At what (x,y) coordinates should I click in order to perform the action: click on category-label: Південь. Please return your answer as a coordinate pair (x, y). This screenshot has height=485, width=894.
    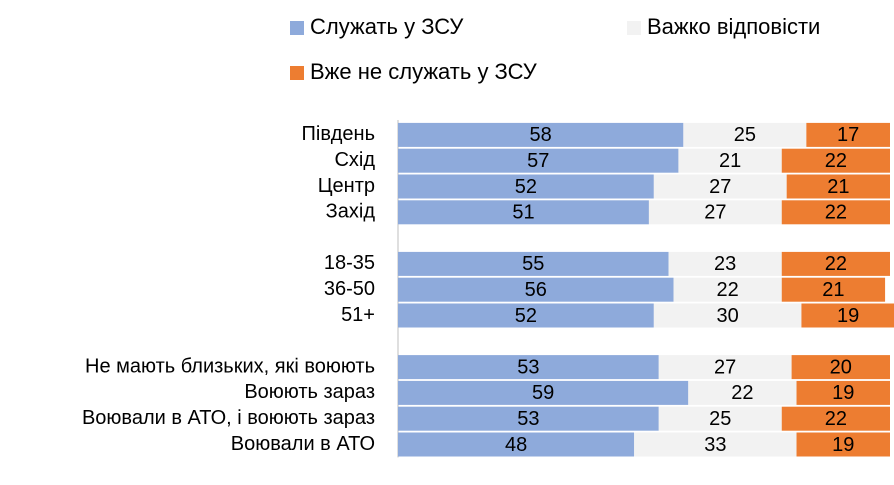
    Looking at the image, I should click on (338, 134).